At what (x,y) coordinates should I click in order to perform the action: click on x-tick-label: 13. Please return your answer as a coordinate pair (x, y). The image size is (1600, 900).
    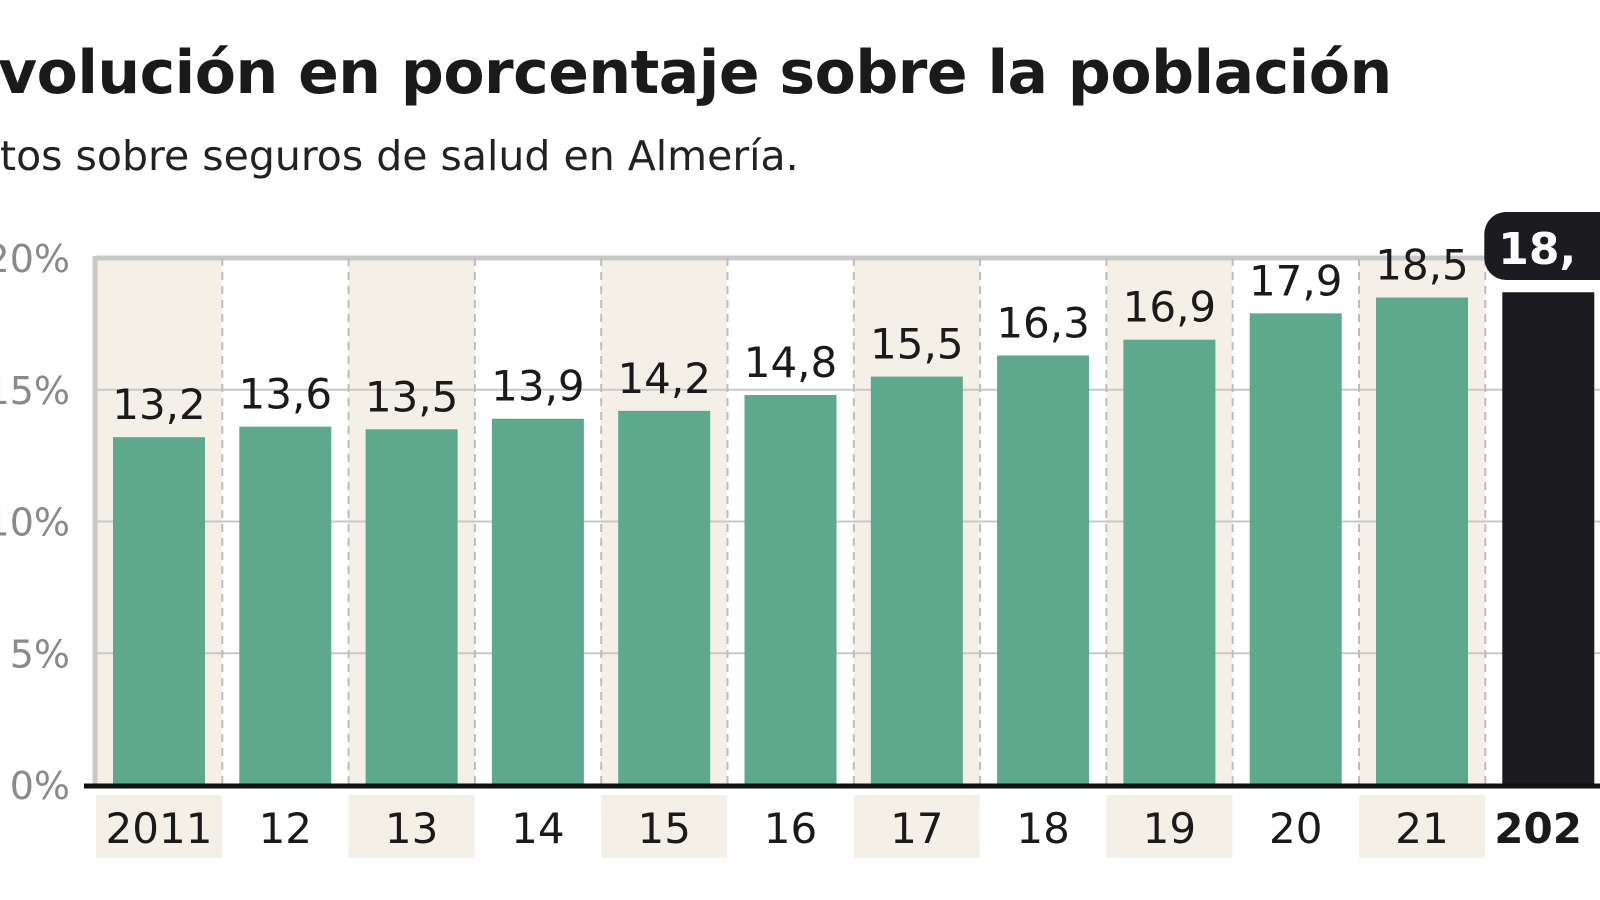
    Looking at the image, I should click on (411, 828).